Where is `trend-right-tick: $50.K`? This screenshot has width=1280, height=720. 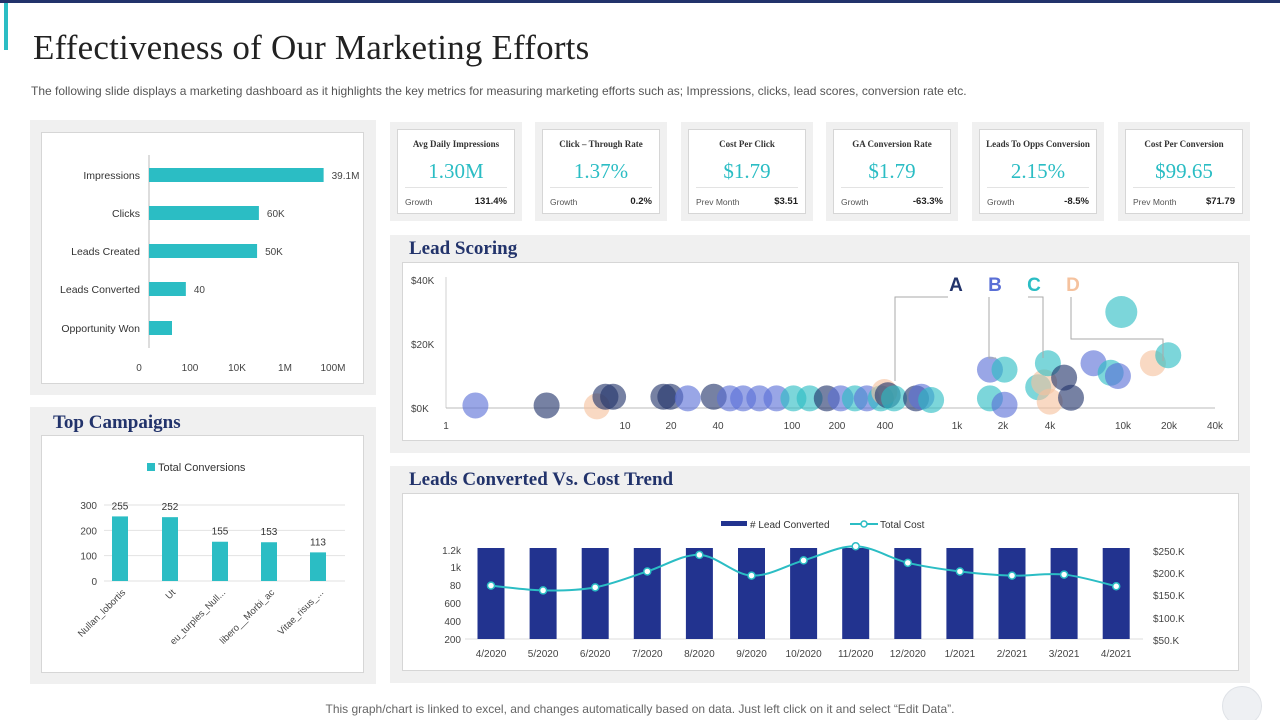 trend-right-tick: $50.K is located at coordinates (1166, 641).